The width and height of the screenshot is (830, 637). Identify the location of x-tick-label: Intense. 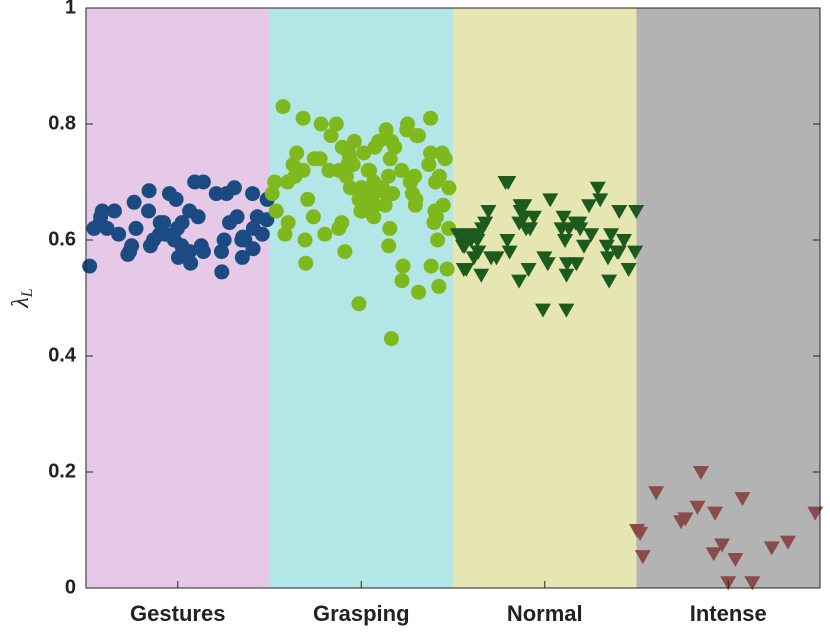
(728, 613).